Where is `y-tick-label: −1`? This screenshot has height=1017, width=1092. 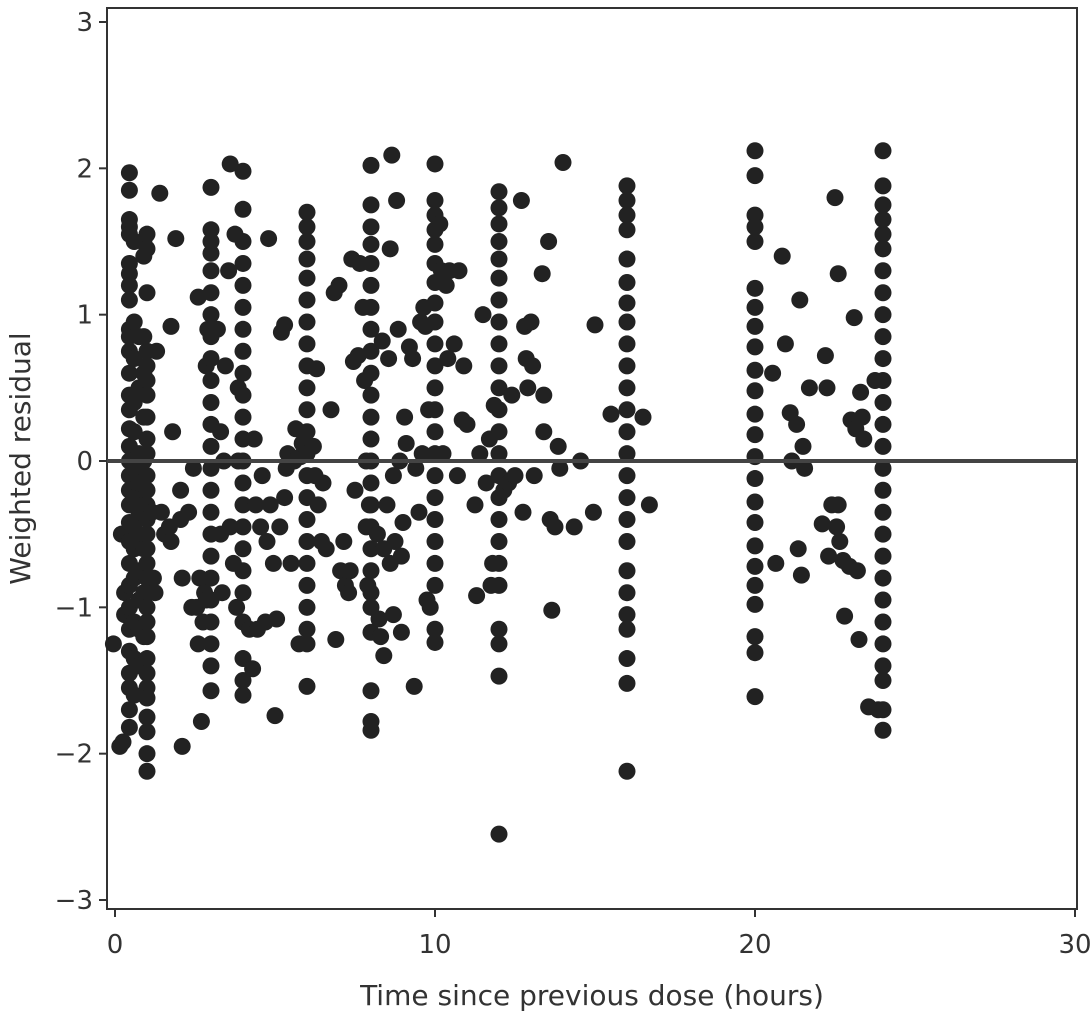
y-tick-label: −1 is located at coordinates (74, 608).